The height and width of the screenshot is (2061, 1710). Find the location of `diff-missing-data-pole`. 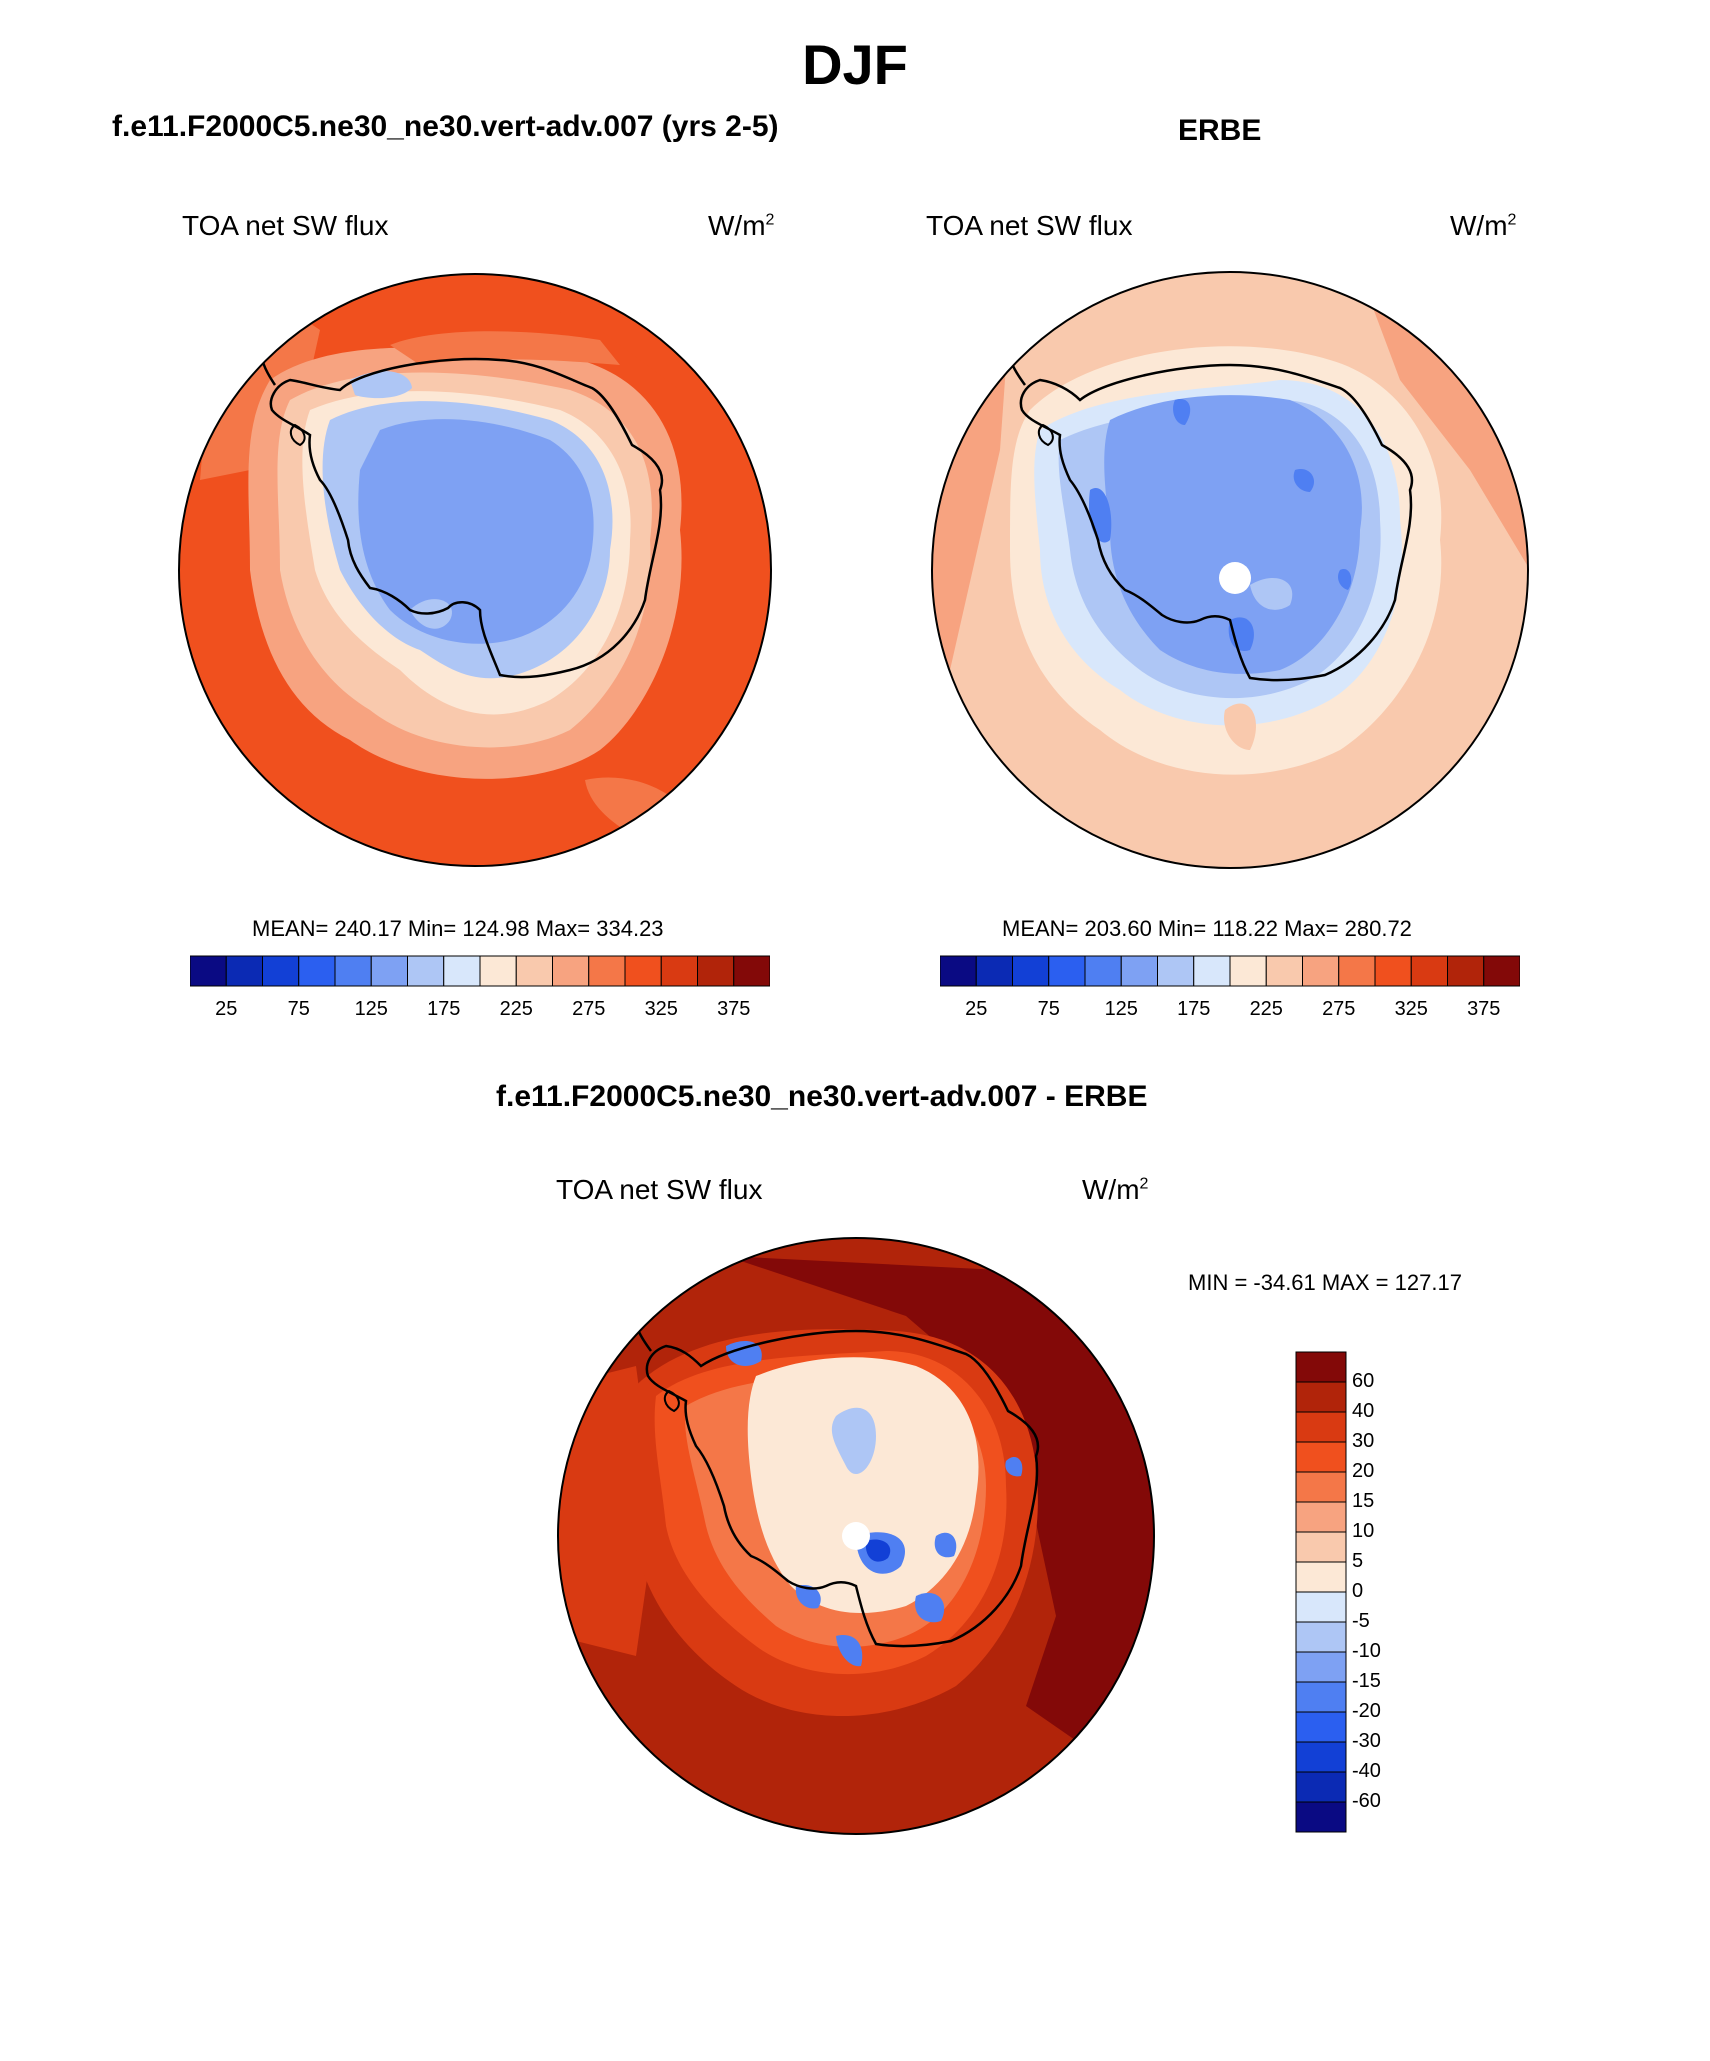

diff-missing-data-pole is located at coordinates (856, 1536).